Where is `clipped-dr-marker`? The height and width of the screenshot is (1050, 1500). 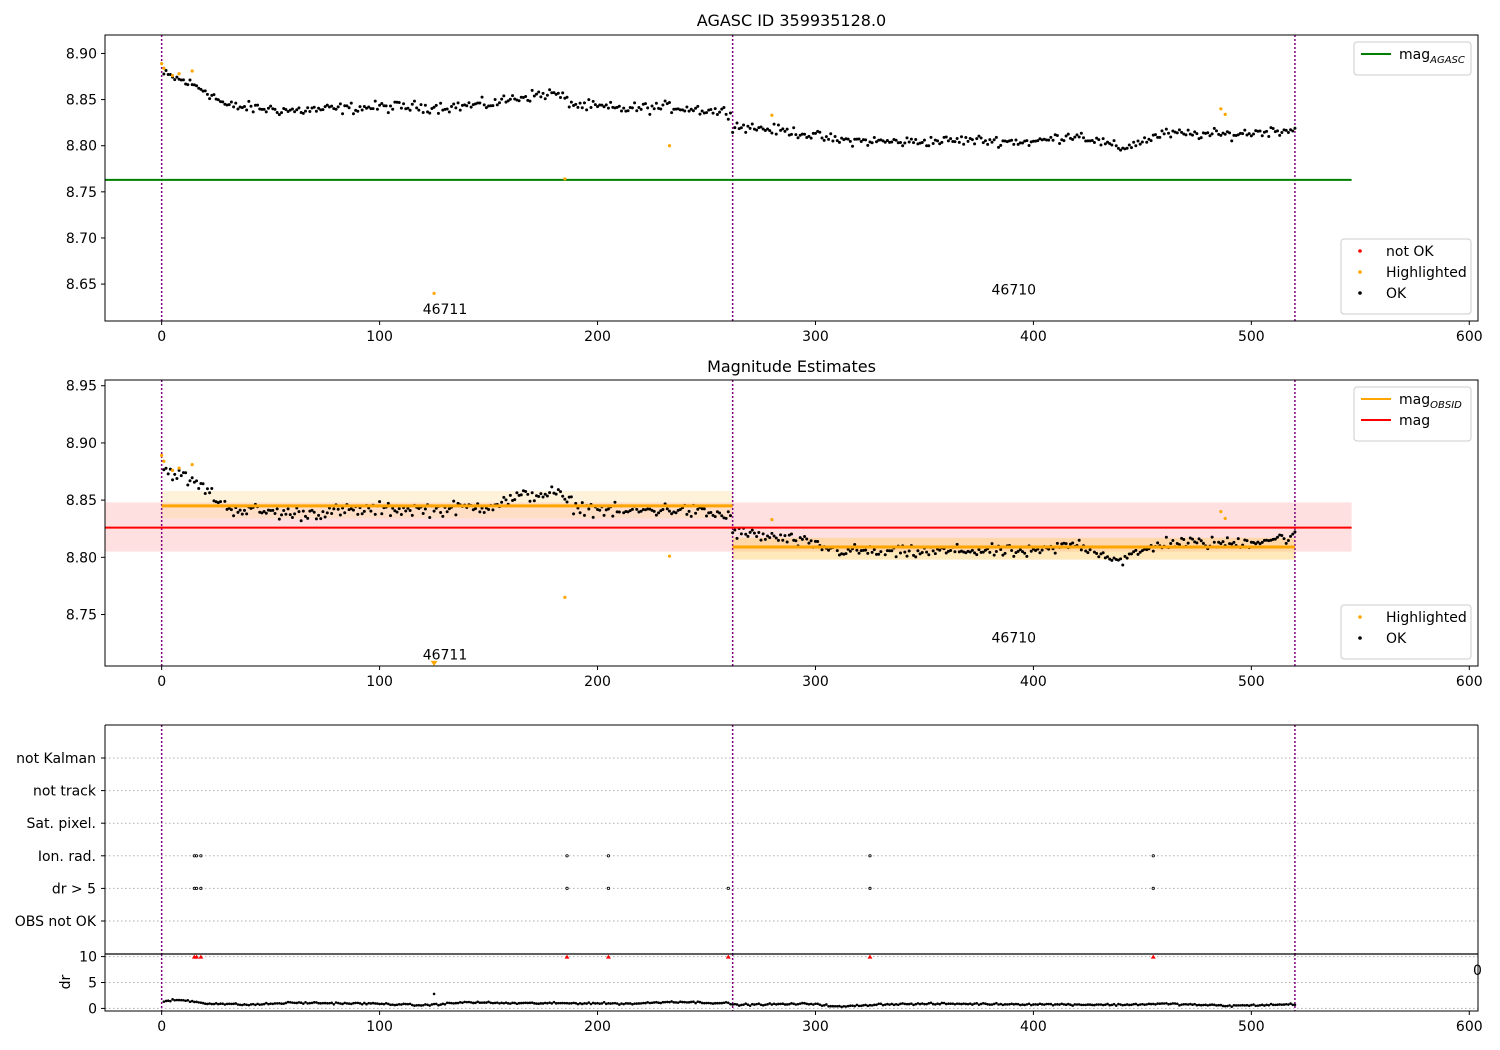 clipped-dr-marker is located at coordinates (1153, 956).